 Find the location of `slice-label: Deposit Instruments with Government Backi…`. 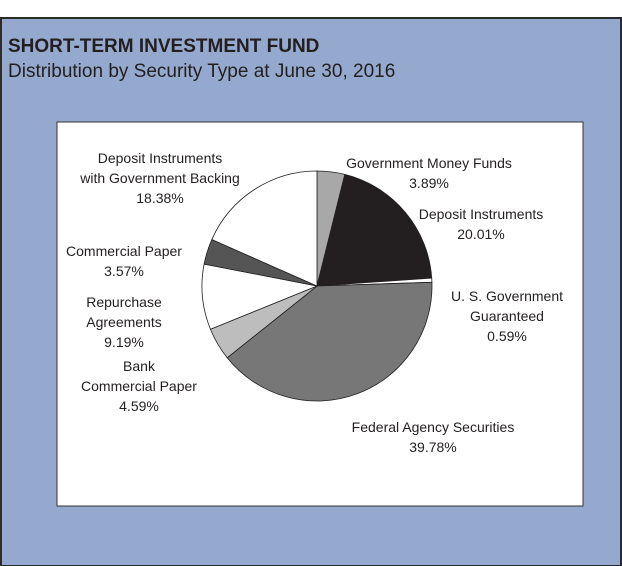

slice-label: Deposit Instruments with Government Backi… is located at coordinates (159, 168).